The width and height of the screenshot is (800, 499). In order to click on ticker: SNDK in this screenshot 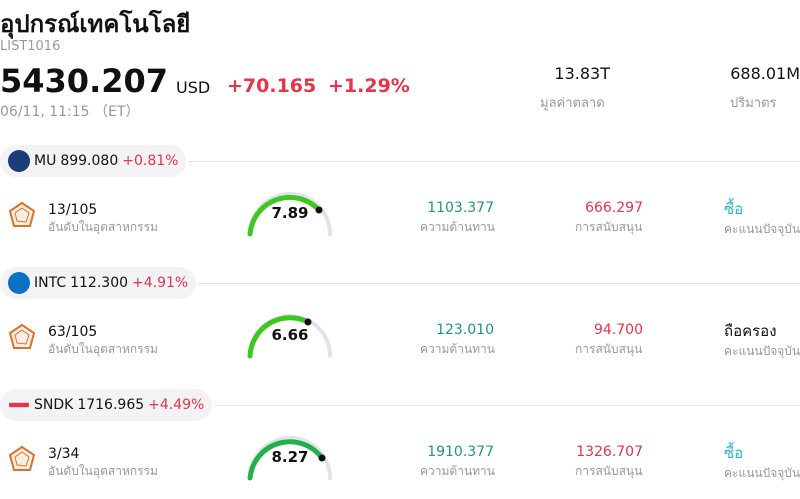, I will do `click(54, 405)`.